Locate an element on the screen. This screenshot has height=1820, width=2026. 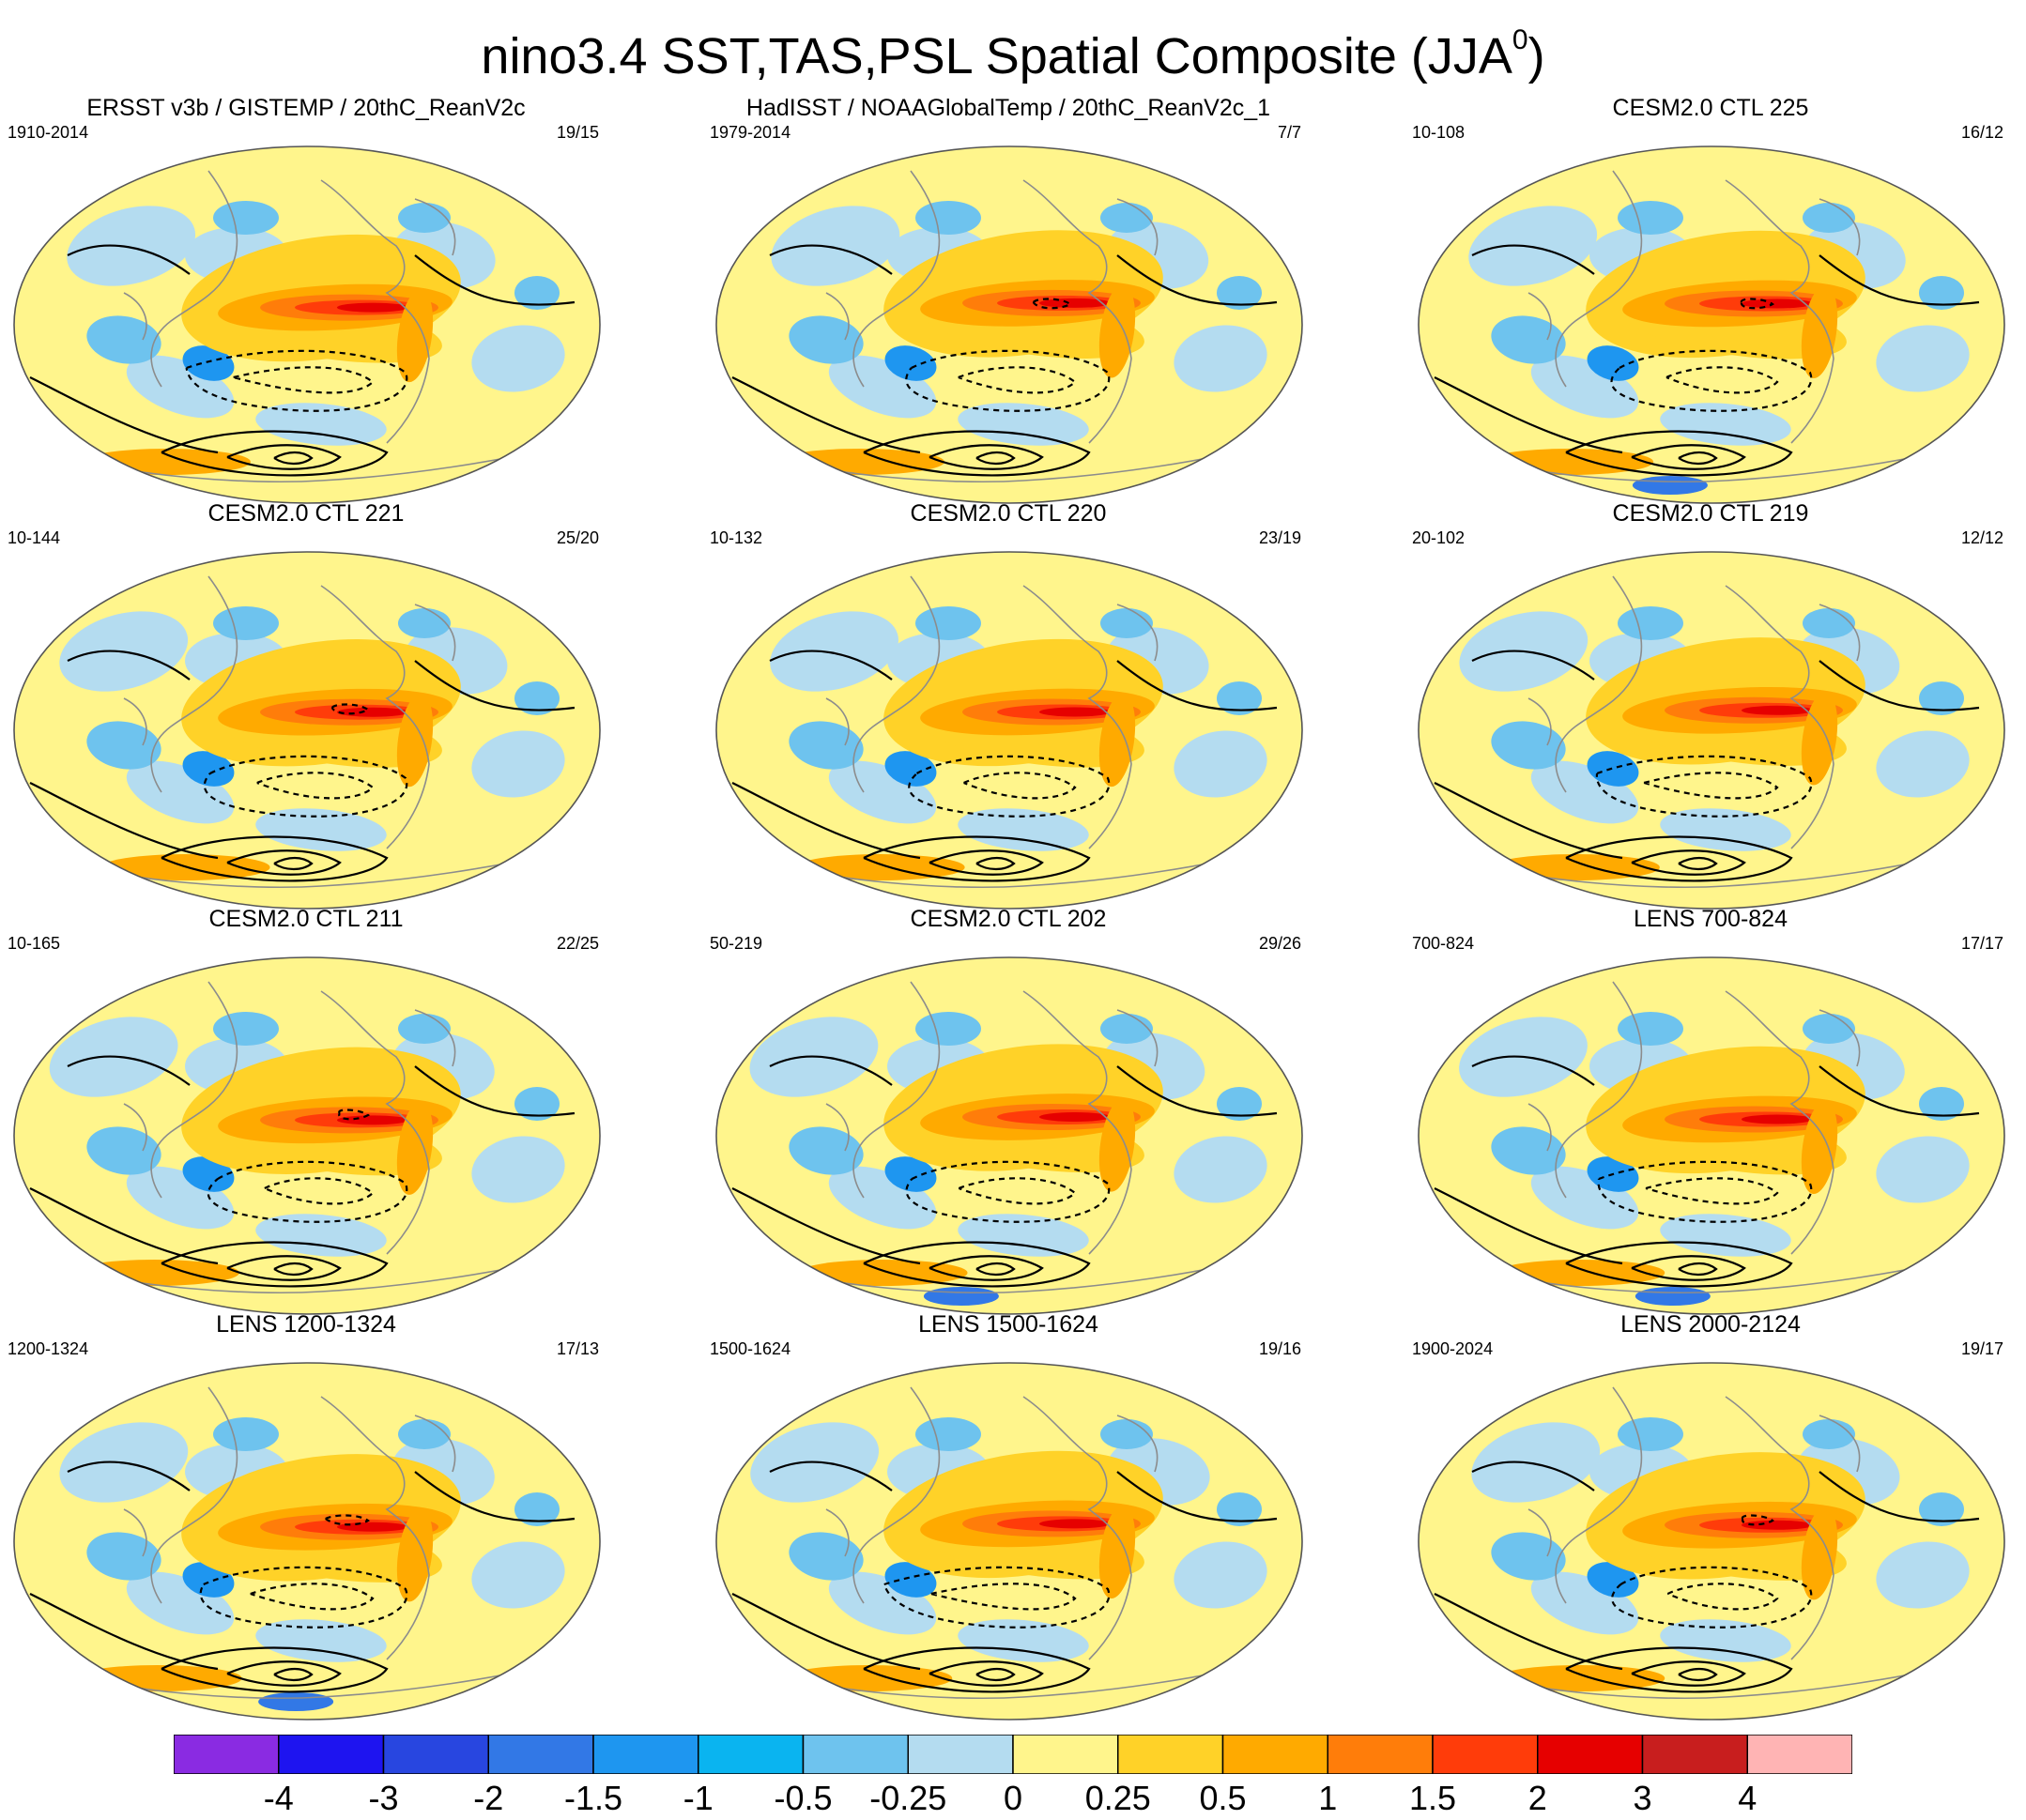
colorbar-label: 1.5 is located at coordinates (1432, 1798).